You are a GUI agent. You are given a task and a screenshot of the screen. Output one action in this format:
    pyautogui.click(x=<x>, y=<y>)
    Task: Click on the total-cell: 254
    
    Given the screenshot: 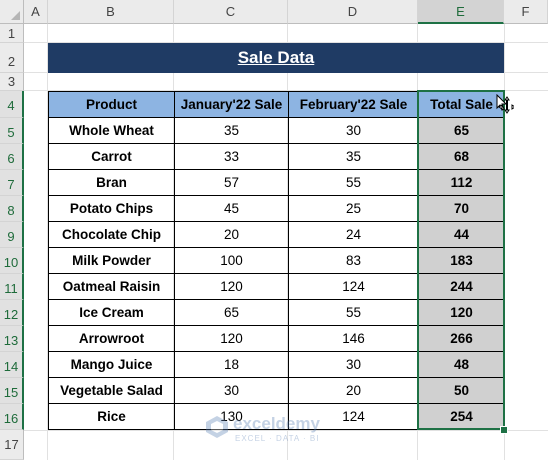 What is the action you would take?
    pyautogui.click(x=461, y=416)
    